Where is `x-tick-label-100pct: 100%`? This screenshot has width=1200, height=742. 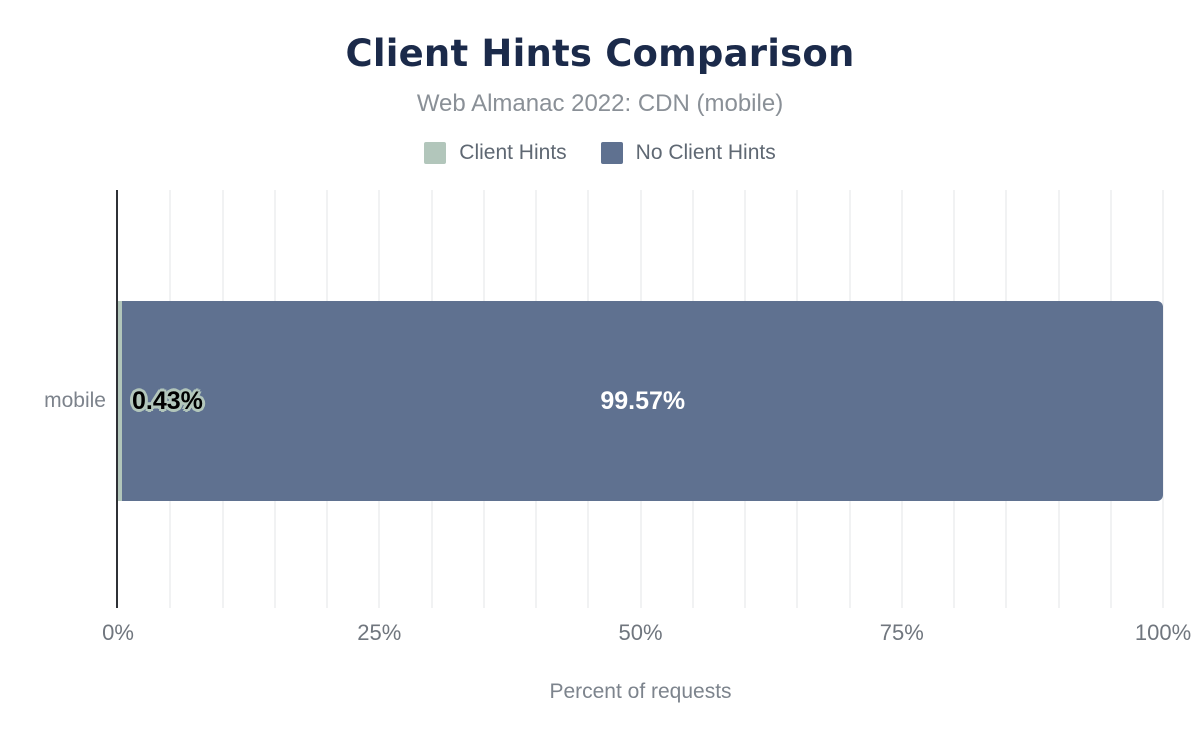
x-tick-label-100pct: 100% is located at coordinates (1163, 632).